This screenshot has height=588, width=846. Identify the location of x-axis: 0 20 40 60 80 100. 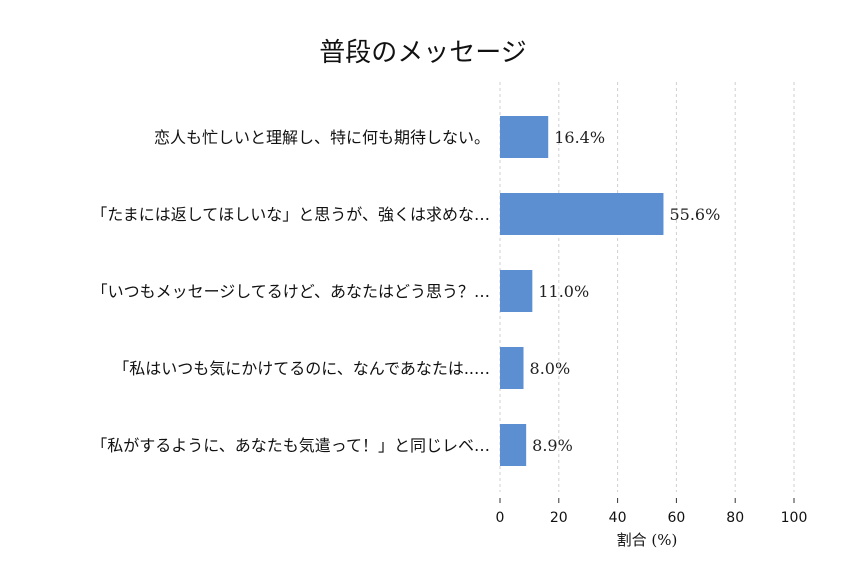
(652, 512).